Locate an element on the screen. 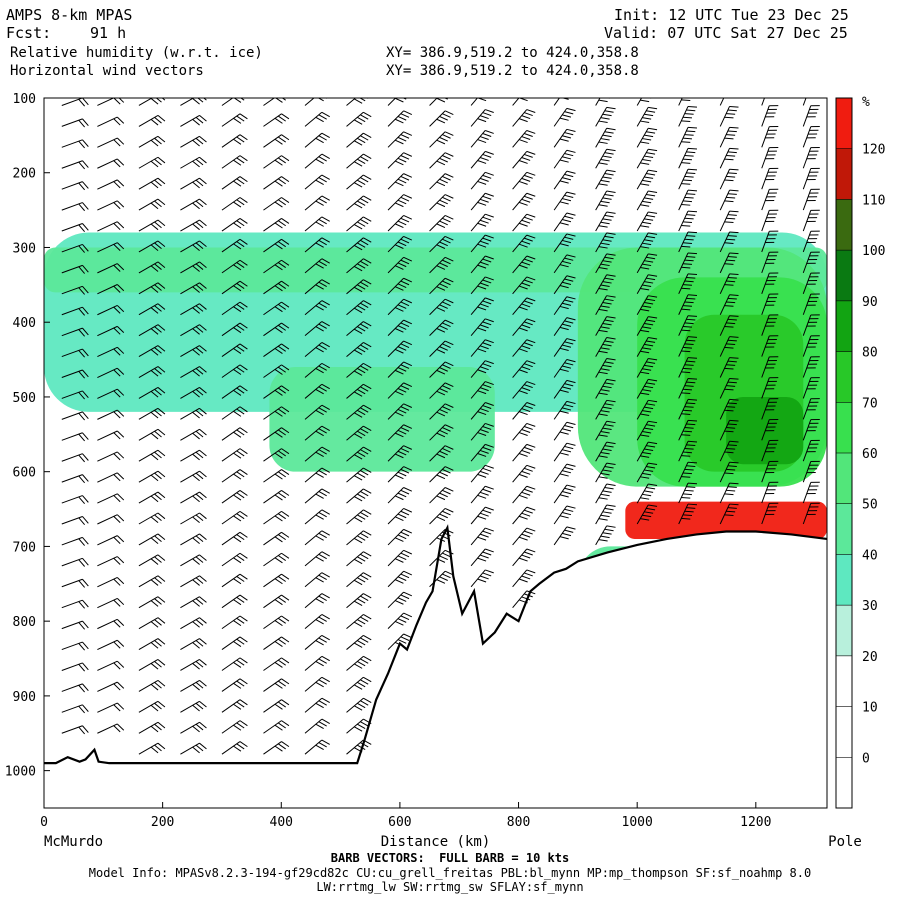 The image size is (900, 900). y-tick-label: 300 is located at coordinates (24, 248).